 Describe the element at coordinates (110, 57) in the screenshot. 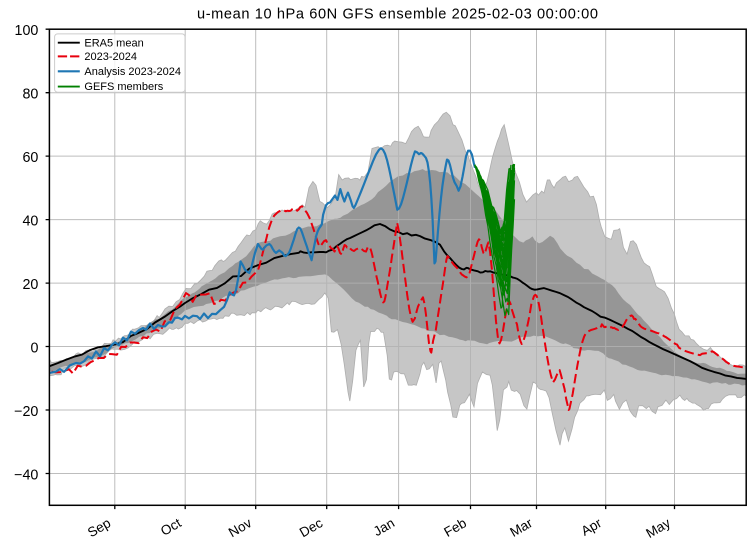

I see `svg-text: 2023-2024` at that location.